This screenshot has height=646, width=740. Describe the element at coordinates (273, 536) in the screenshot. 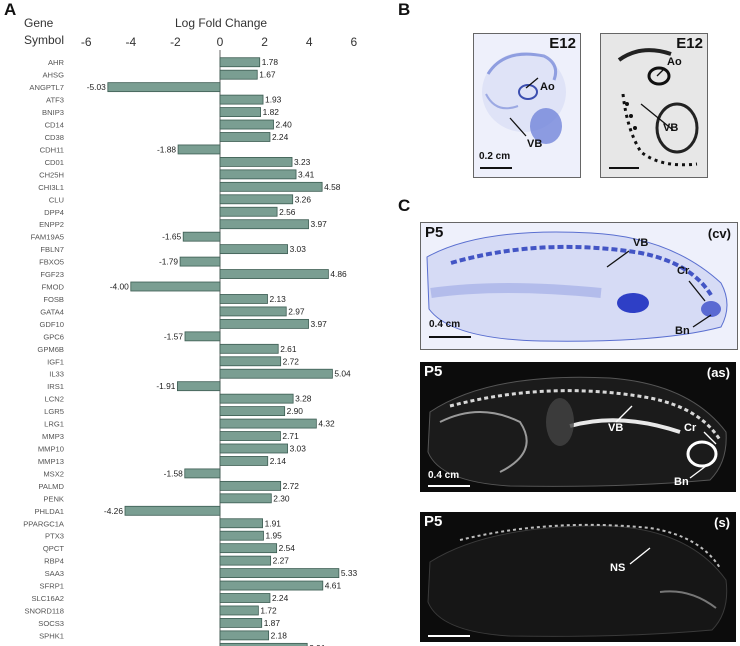

I see `value-label: 1.95` at that location.